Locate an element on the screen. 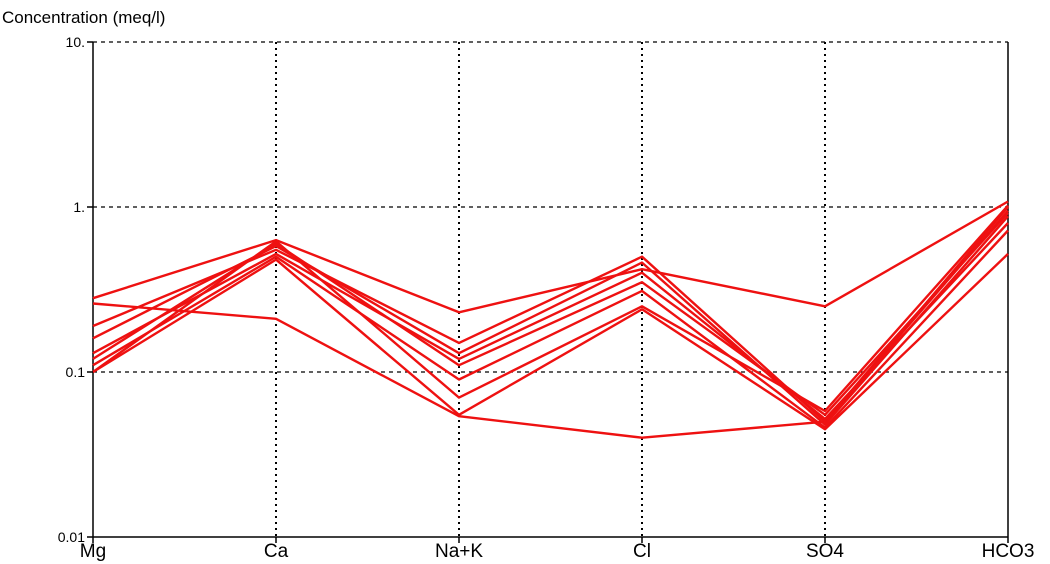 This screenshot has height=564, width=1050. x-axis-ticks: Mg Ca Na+K Cl SO4 HCO3 is located at coordinates (557, 549).